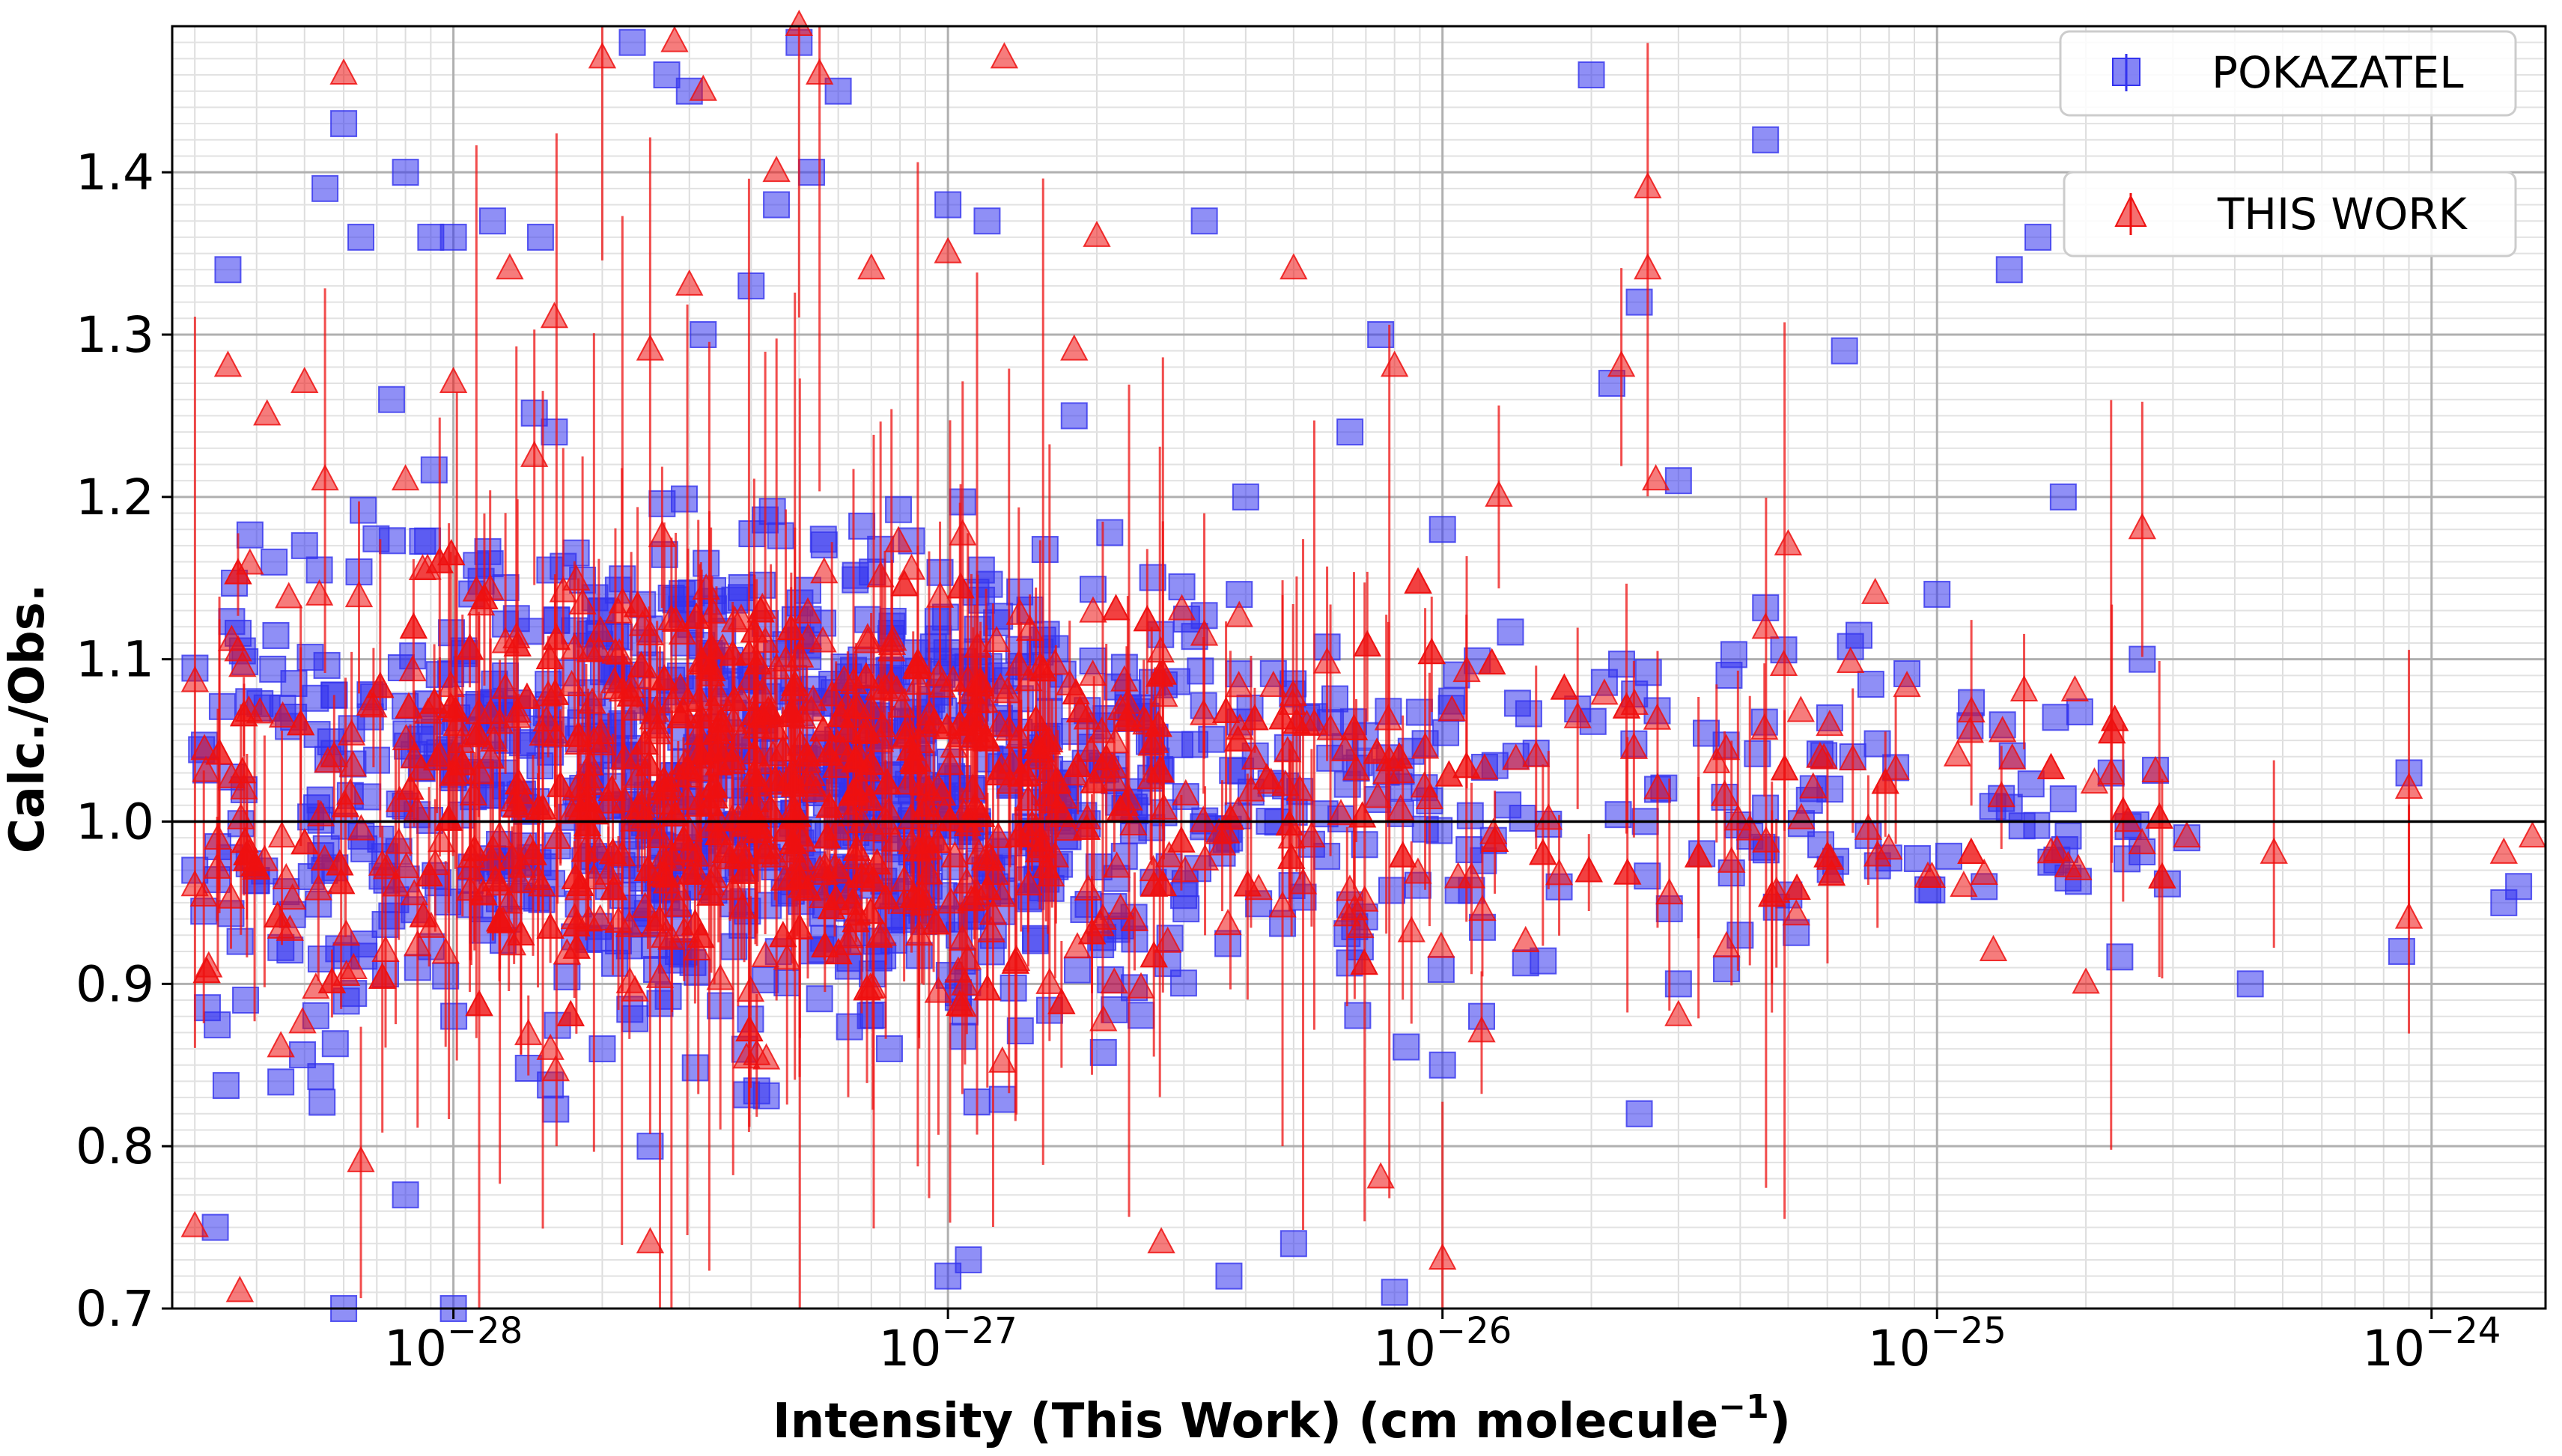  What do you see at coordinates (2342, 214) in the screenshot?
I see `legend-label-this-work: THIS WORK` at bounding box center [2342, 214].